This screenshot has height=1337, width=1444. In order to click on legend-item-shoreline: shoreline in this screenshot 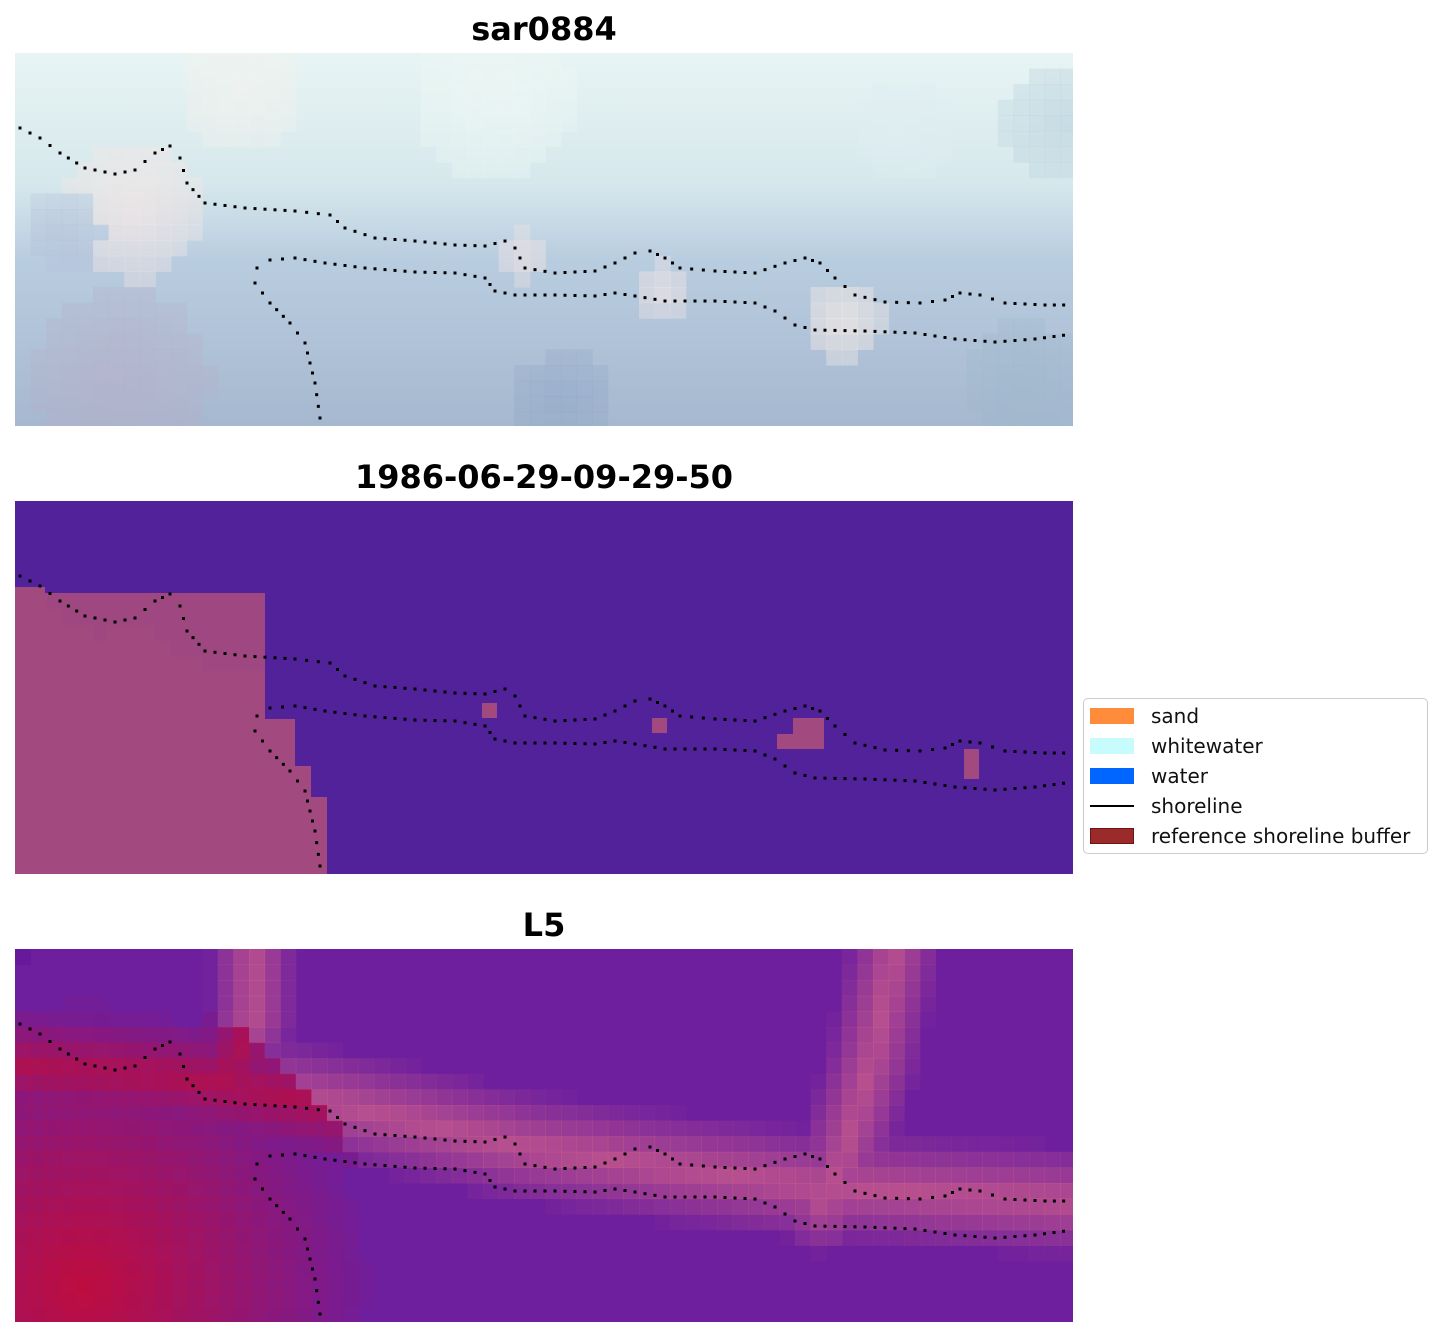, I will do `click(1255, 806)`.